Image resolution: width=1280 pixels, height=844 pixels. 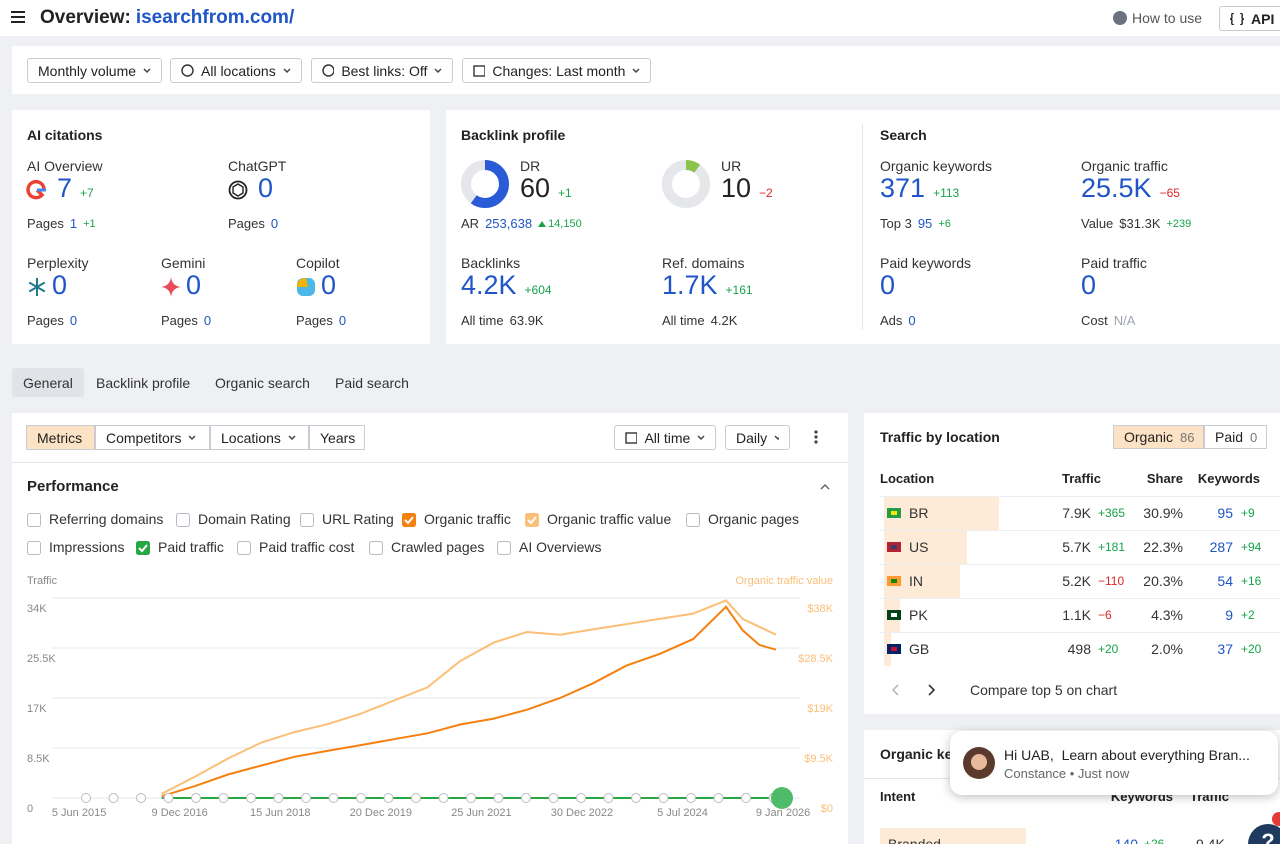 I want to click on metric-value: 10, so click(x=736, y=188).